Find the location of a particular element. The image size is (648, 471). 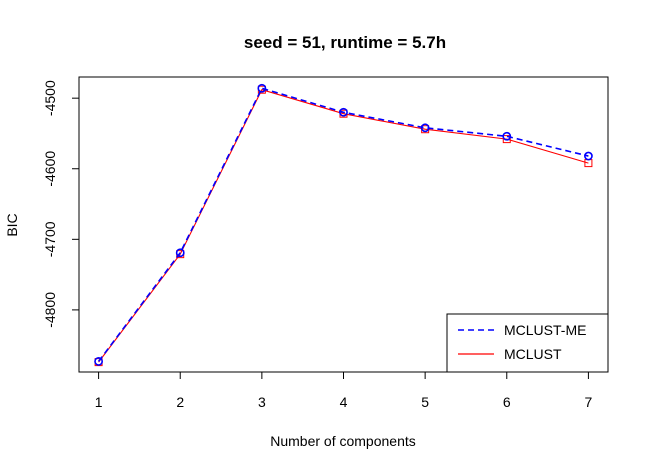

legend-label-mclust: MCLUST is located at coordinates (533, 354).